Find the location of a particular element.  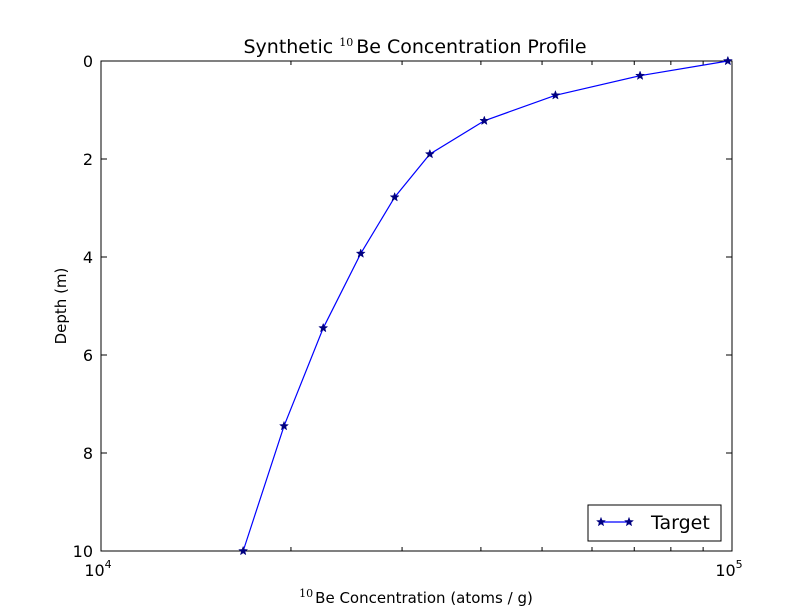

chart-title: Synthetic 10 Be Concentration Profile is located at coordinates (414, 47).